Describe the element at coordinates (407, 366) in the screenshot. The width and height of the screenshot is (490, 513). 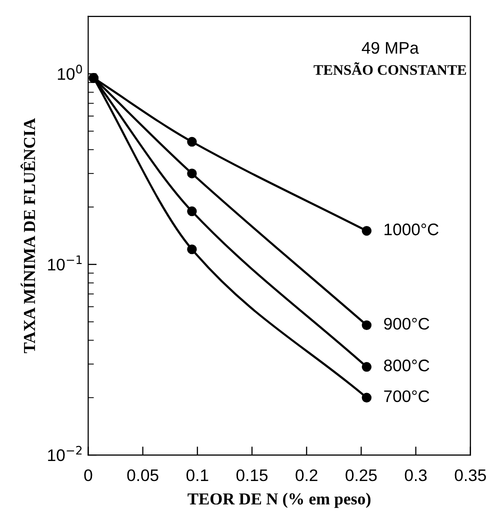
I see `series-label: 800°C` at that location.